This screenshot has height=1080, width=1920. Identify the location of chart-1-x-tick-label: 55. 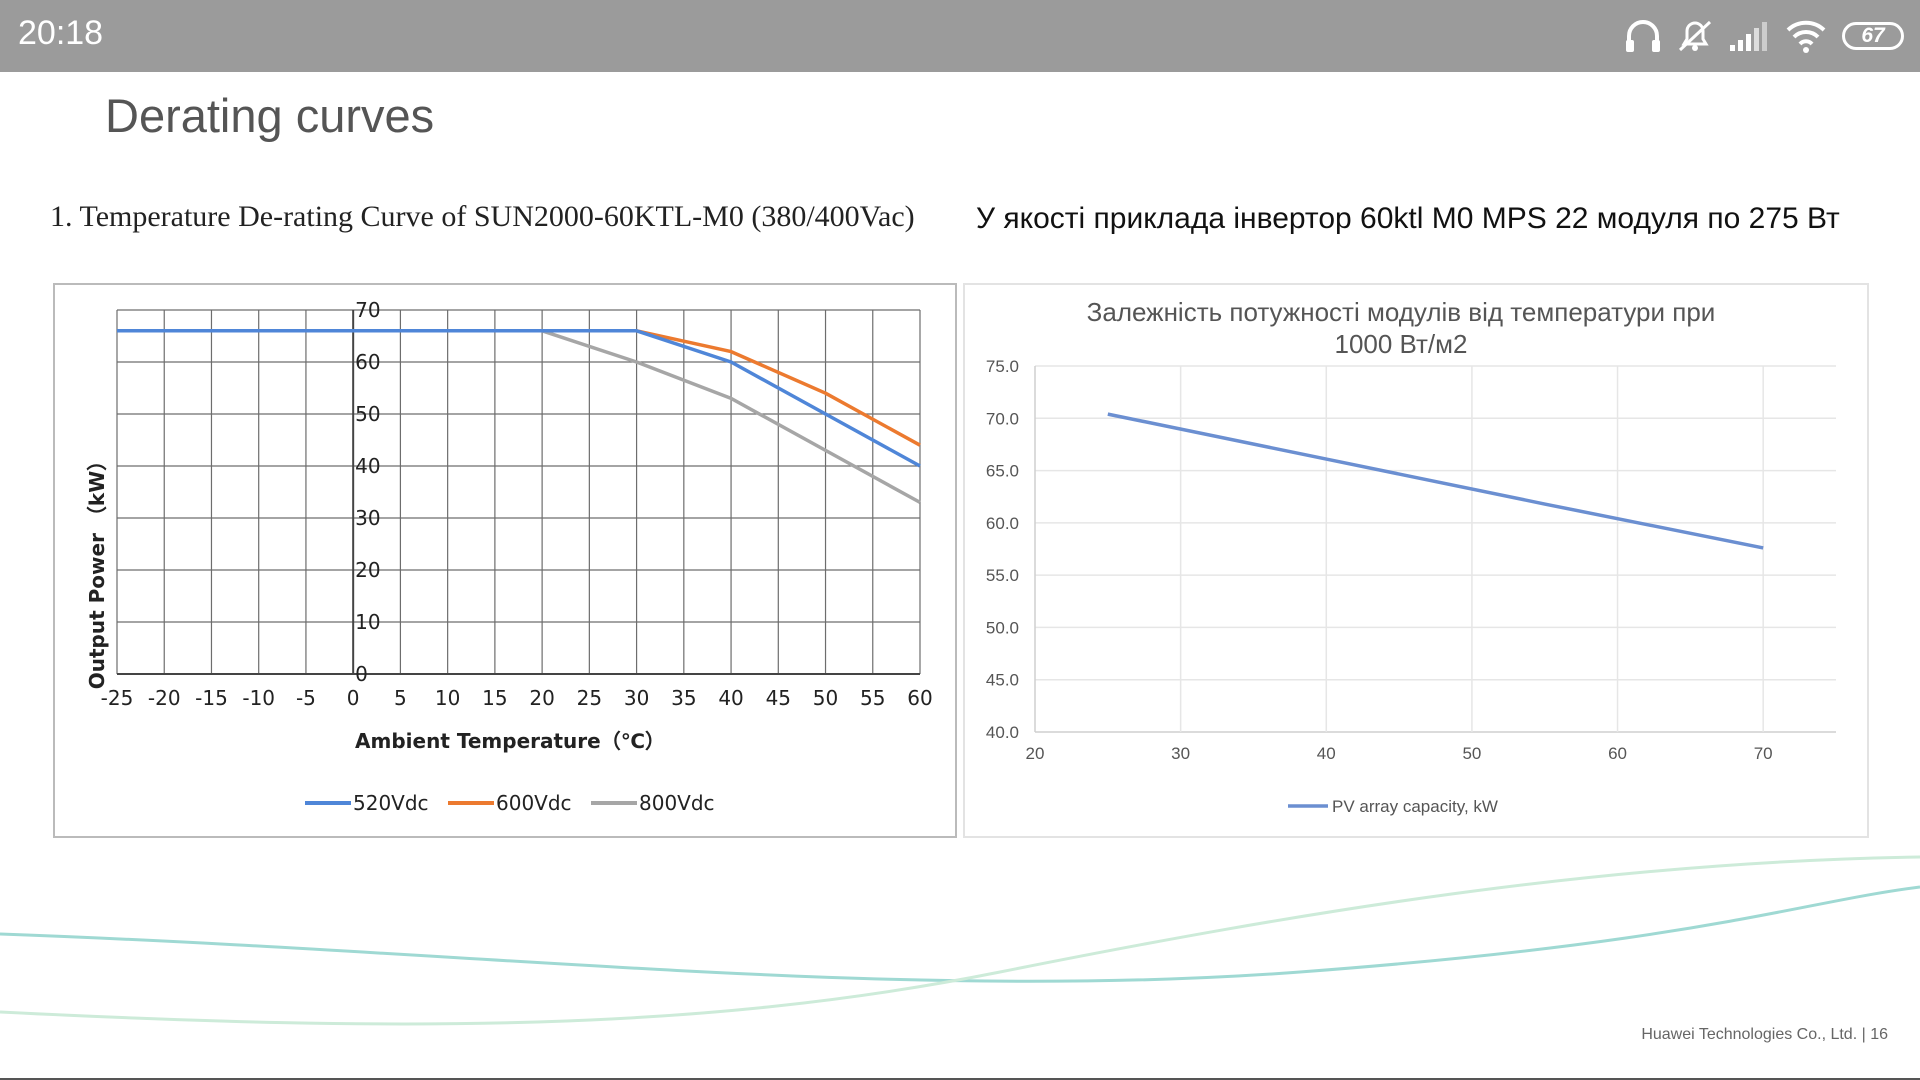
(872, 698).